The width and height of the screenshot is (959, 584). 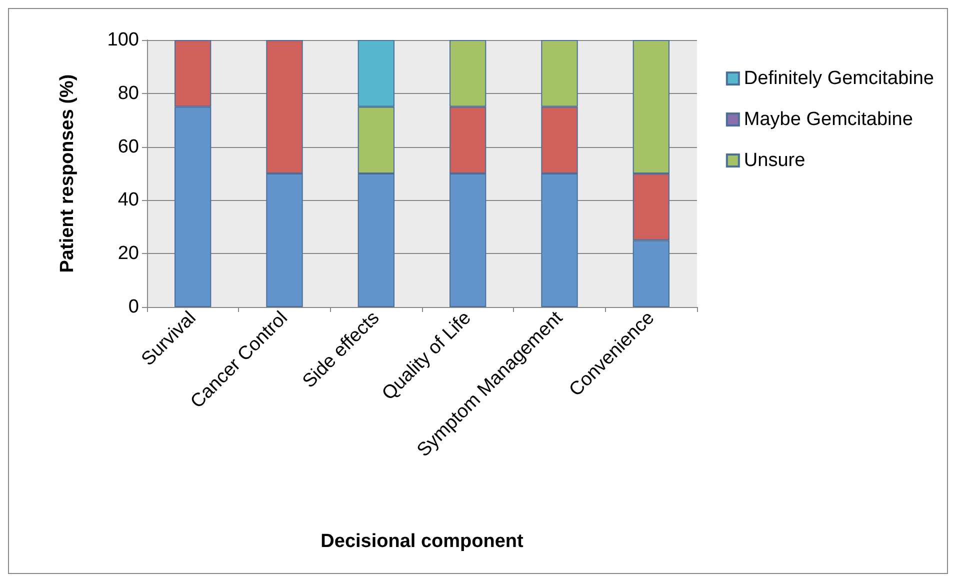 What do you see at coordinates (128, 93) in the screenshot?
I see `y-tick-label: 80` at bounding box center [128, 93].